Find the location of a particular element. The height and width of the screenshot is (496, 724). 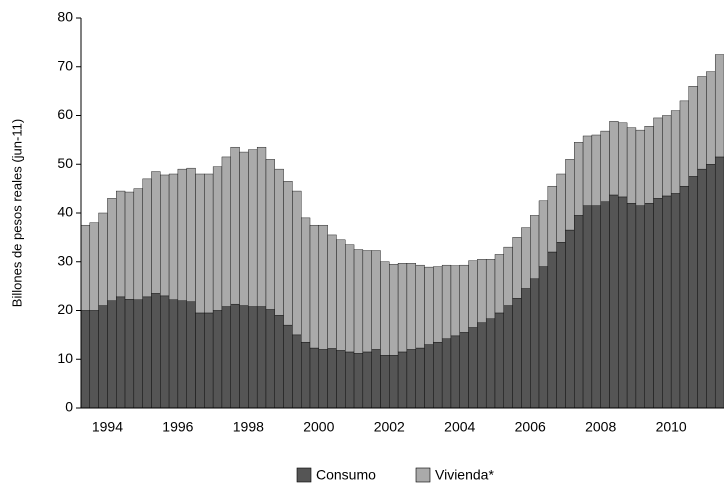

y-axis-label: Billones de pesos reales (jun-11) is located at coordinates (16, 213).